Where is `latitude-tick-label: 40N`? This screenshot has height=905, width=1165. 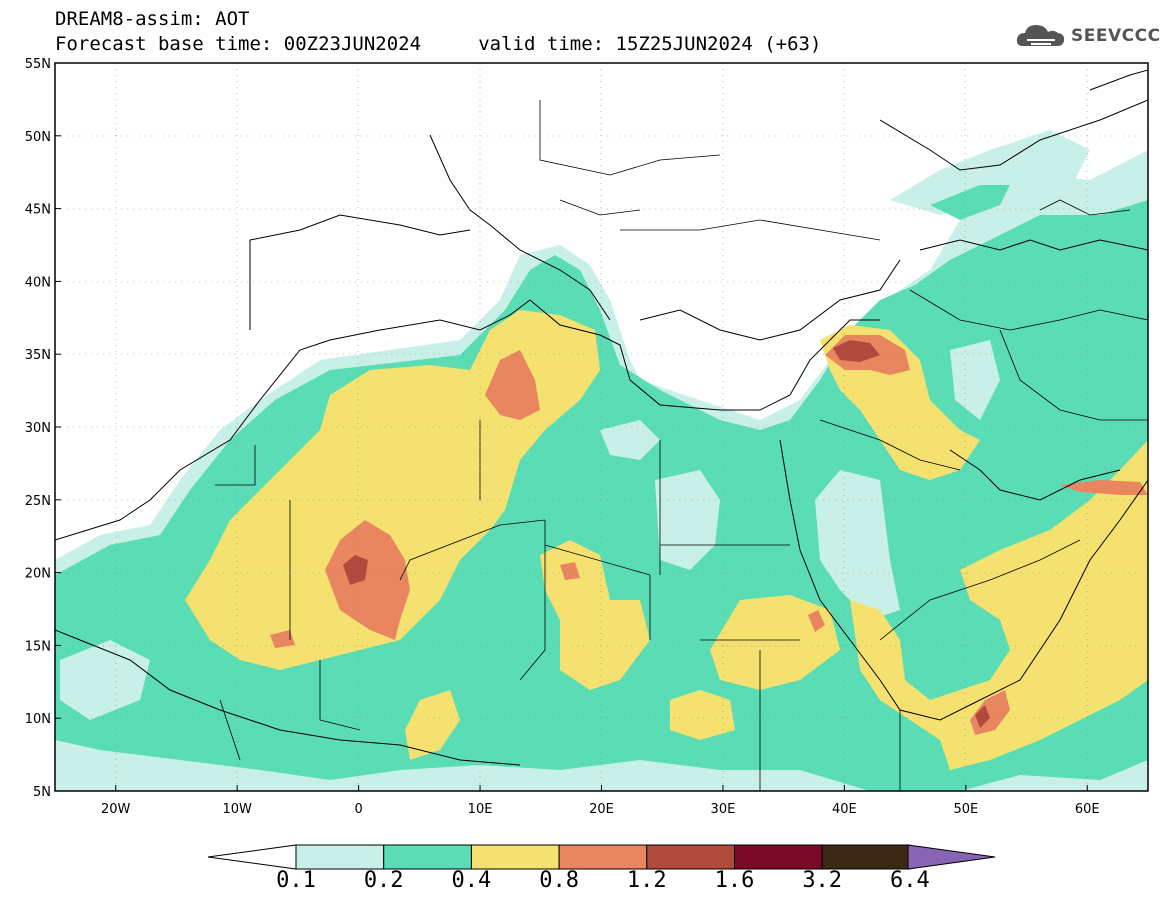 latitude-tick-label: 40N is located at coordinates (38, 282).